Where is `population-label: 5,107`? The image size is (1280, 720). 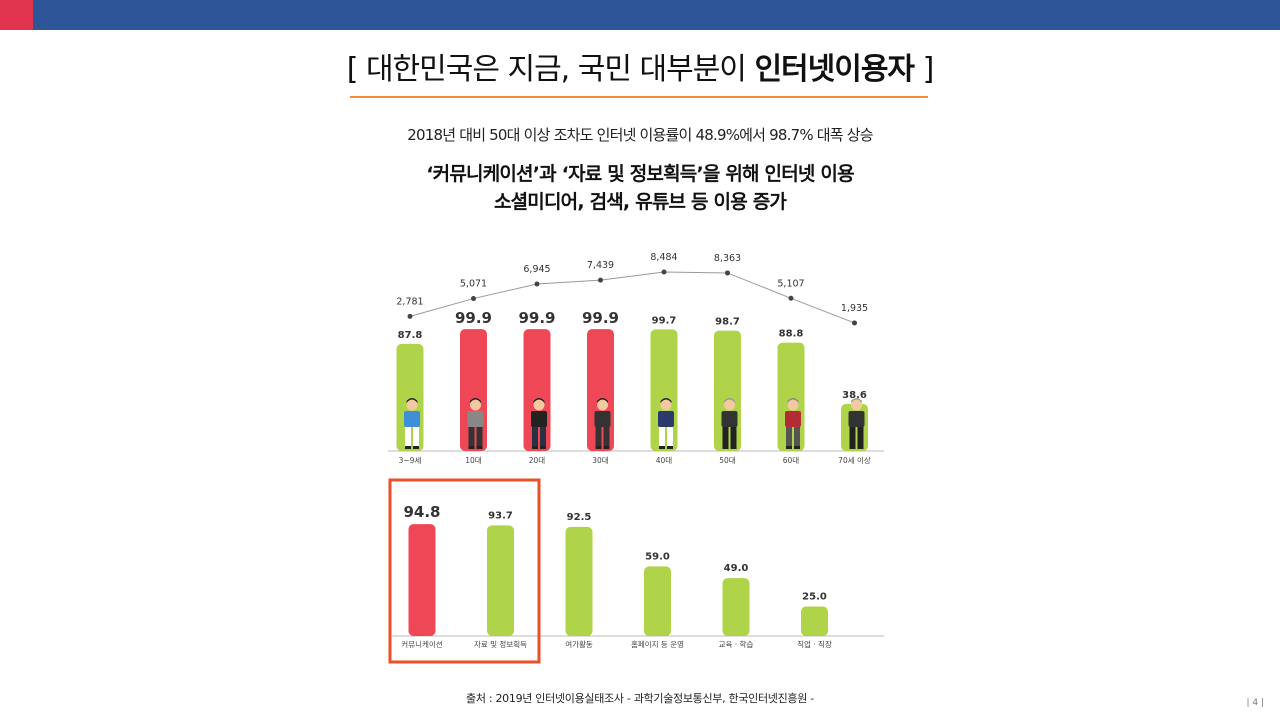 population-label: 5,107 is located at coordinates (790, 283).